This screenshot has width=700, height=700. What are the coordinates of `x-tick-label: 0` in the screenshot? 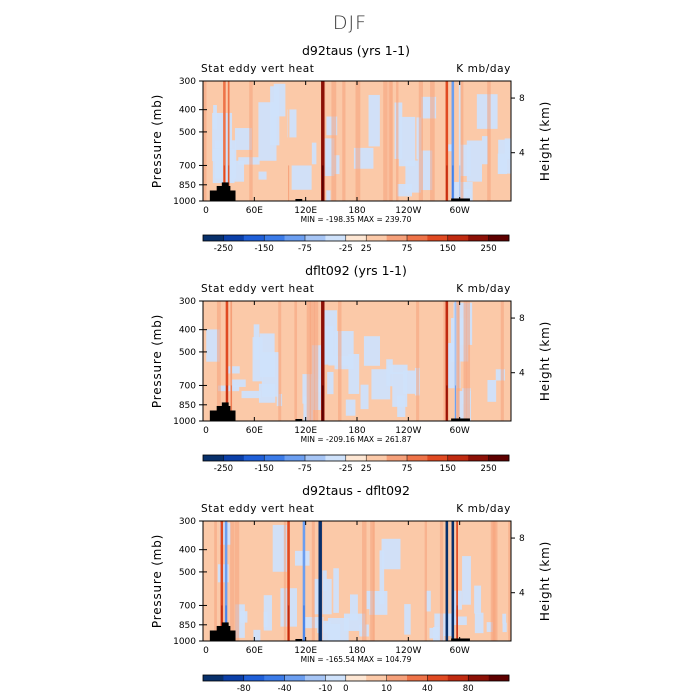 It's located at (206, 431).